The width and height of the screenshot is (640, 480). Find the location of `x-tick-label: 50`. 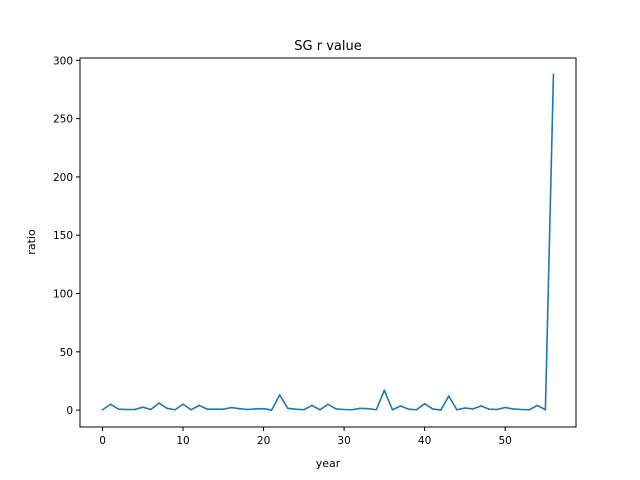

x-tick-label: 50 is located at coordinates (504, 441).